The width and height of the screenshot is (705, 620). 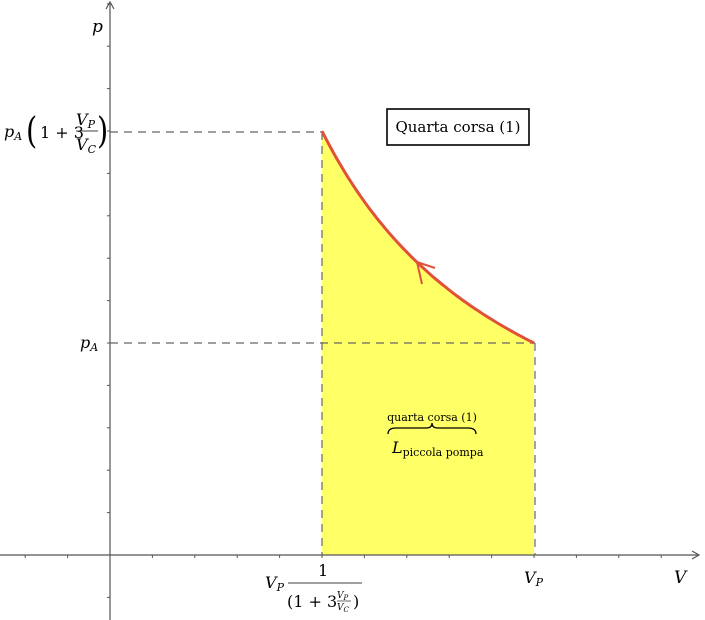 I want to click on label-part: 1, so click(x=323, y=570).